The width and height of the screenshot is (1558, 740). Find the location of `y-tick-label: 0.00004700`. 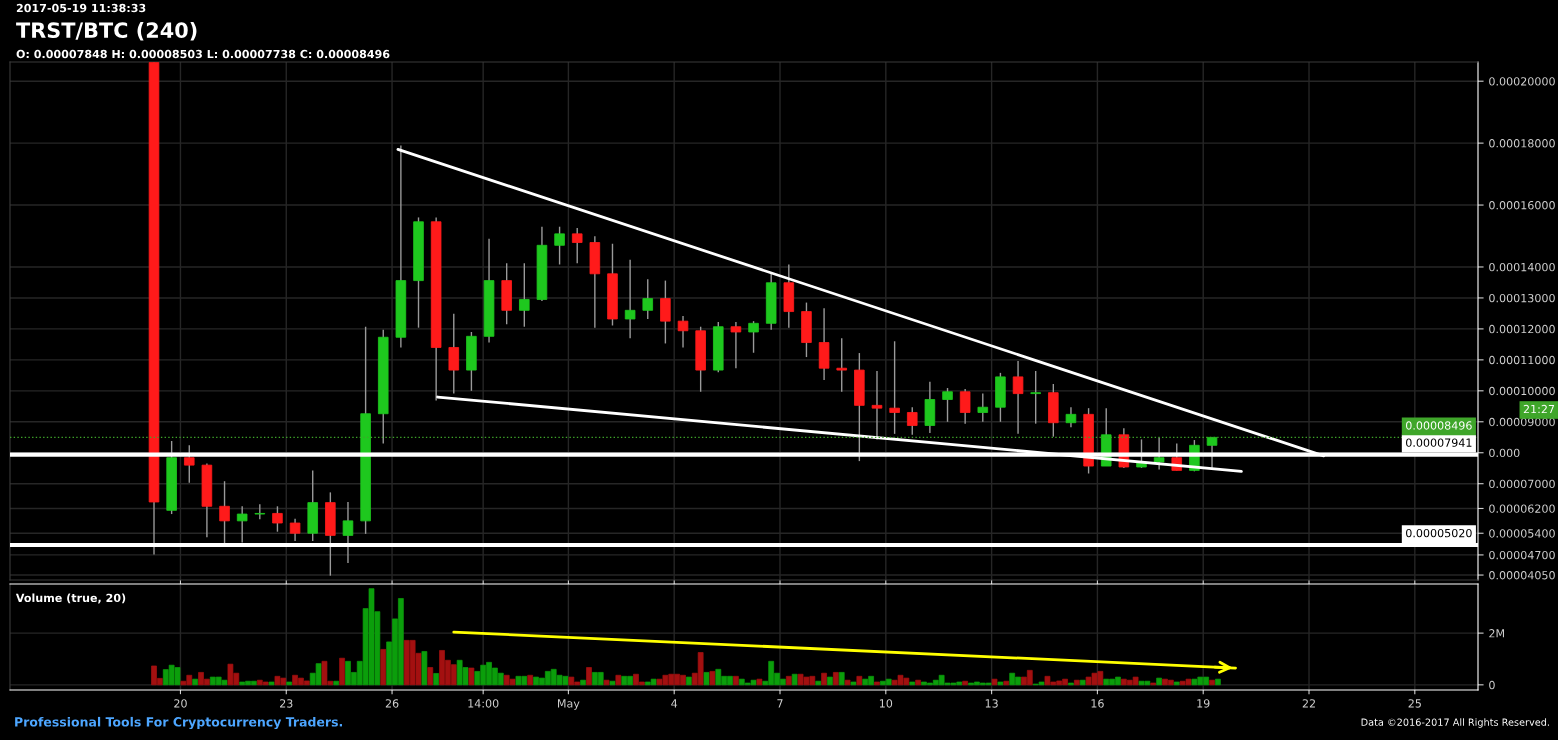

y-tick-label: 0.00004700 is located at coordinates (1522, 555).